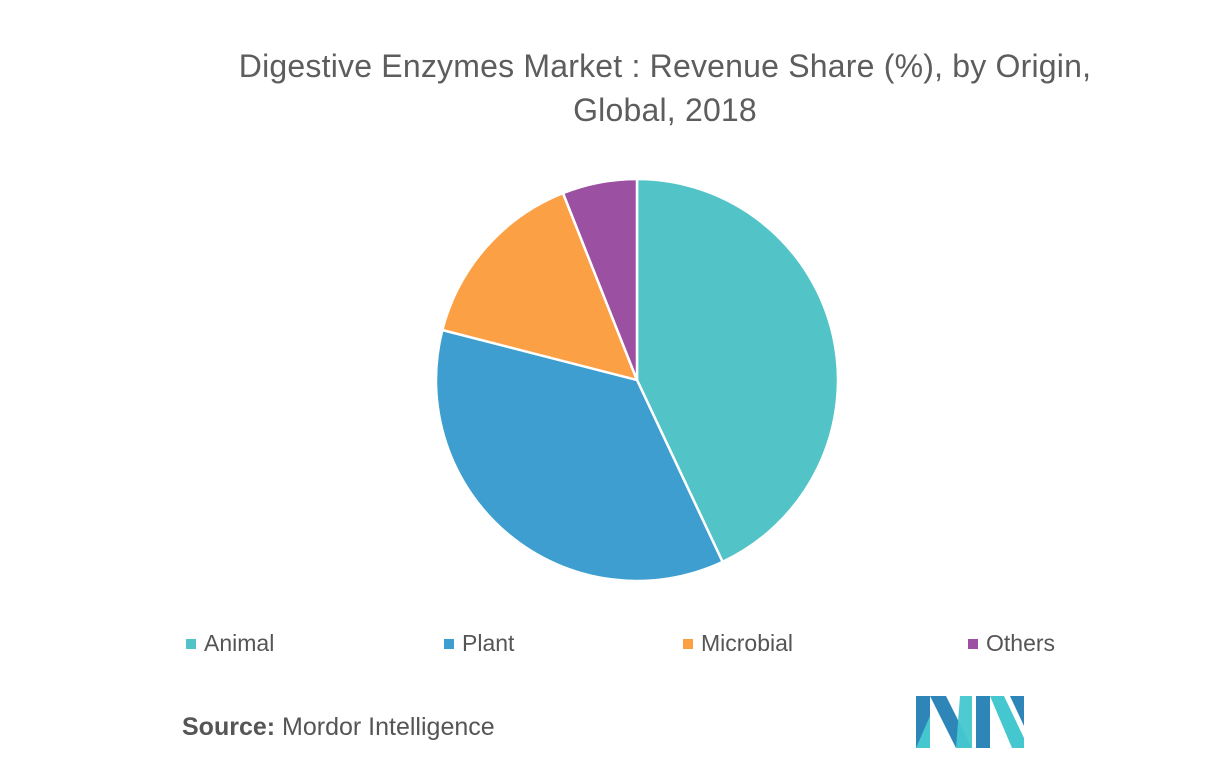  I want to click on legend-label-microbial: Microbial, so click(747, 643).